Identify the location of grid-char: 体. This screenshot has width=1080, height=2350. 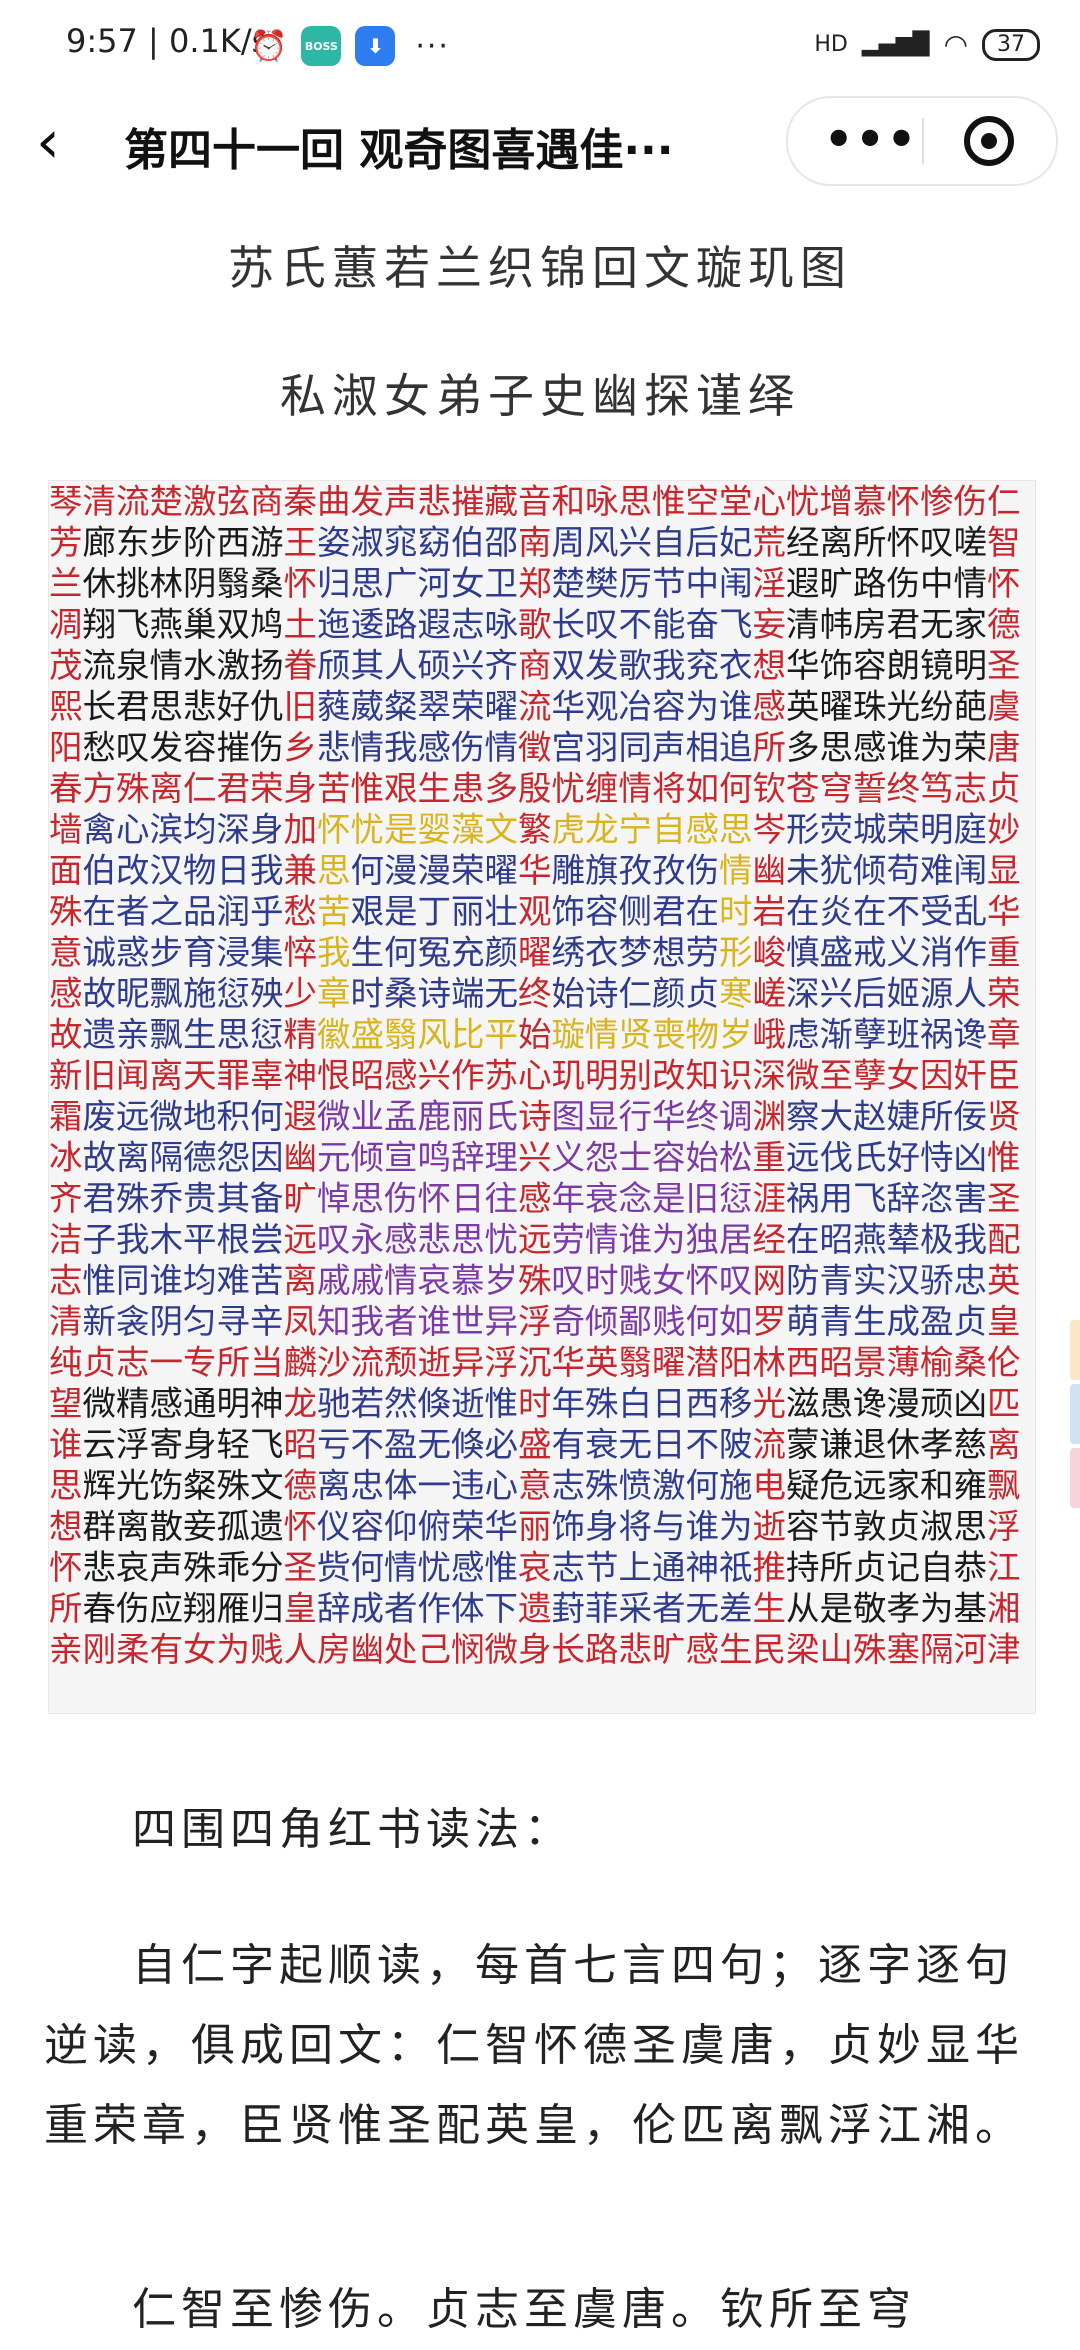
(468, 1608).